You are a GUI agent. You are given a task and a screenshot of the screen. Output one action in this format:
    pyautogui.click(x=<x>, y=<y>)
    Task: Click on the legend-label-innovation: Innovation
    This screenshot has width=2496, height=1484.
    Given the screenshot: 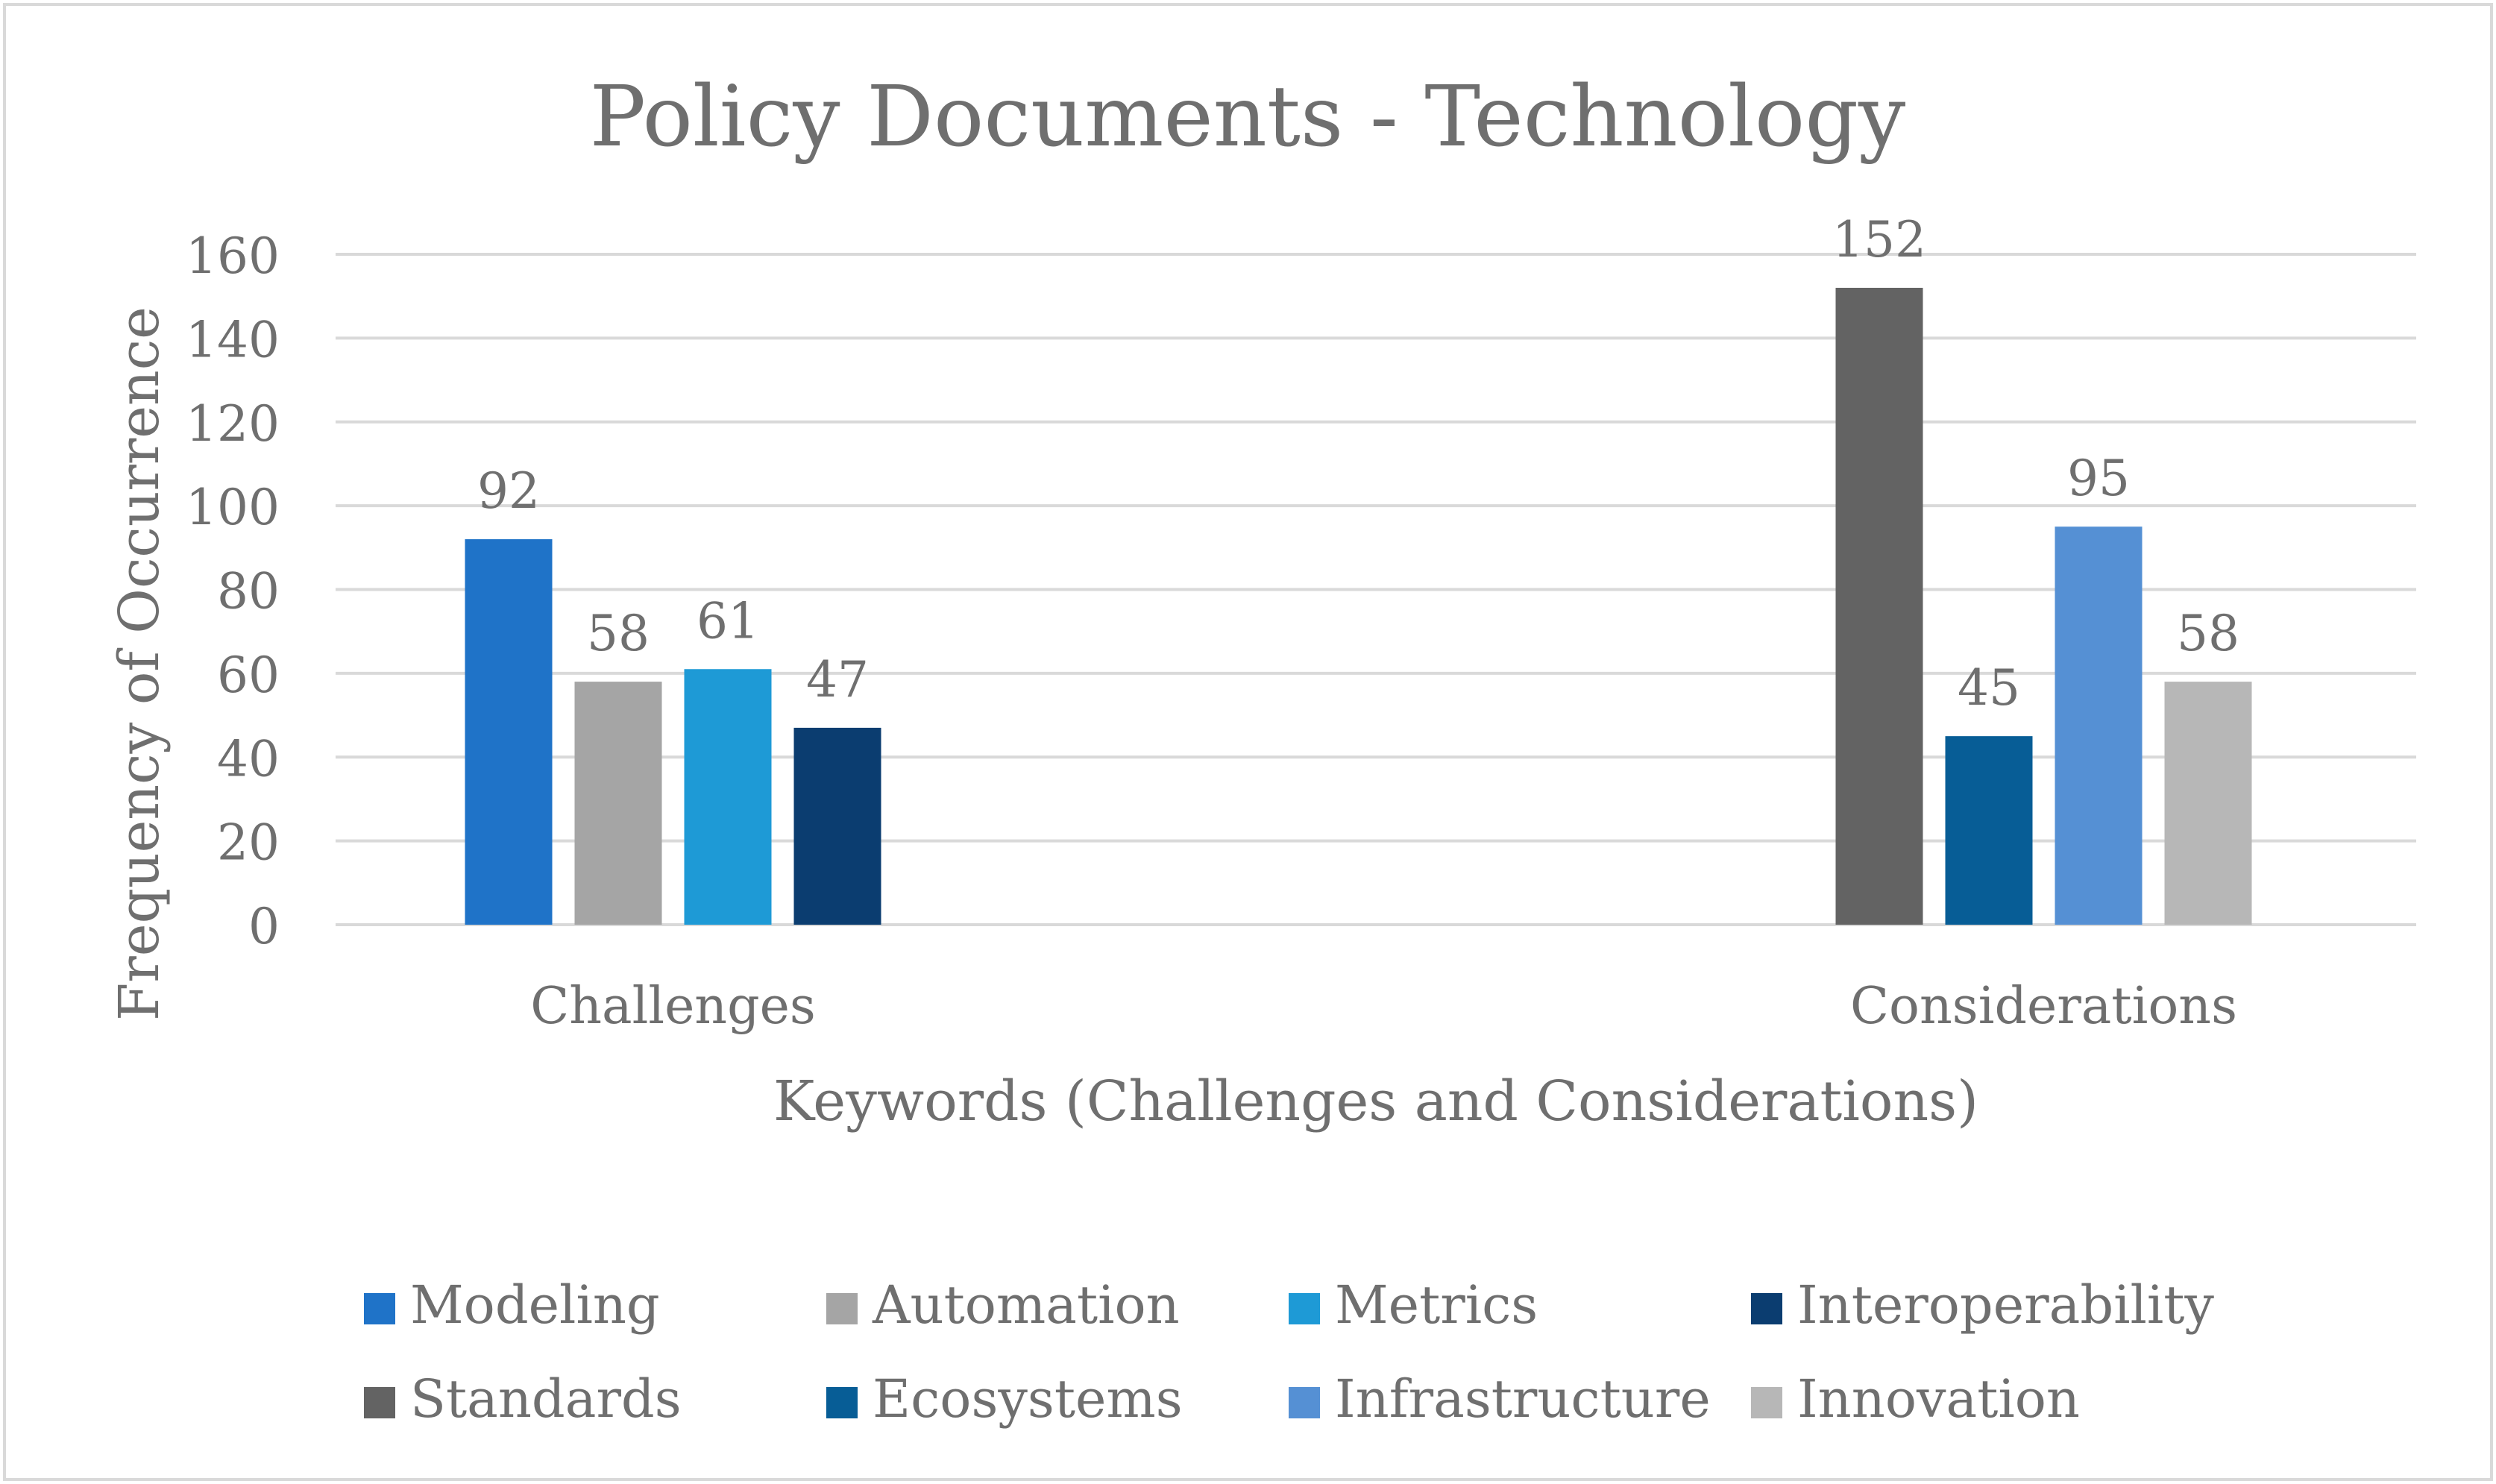 What is the action you would take?
    pyautogui.click(x=1938, y=1399)
    